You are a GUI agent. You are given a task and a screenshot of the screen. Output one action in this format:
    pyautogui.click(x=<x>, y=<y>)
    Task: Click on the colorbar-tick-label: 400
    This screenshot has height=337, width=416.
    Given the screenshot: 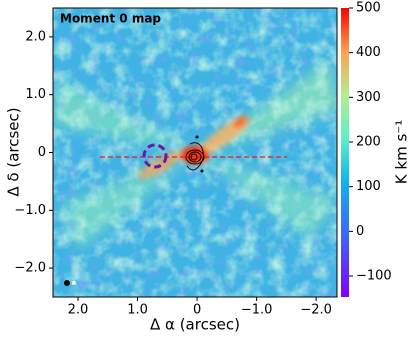 What is the action you would take?
    pyautogui.click(x=368, y=52)
    